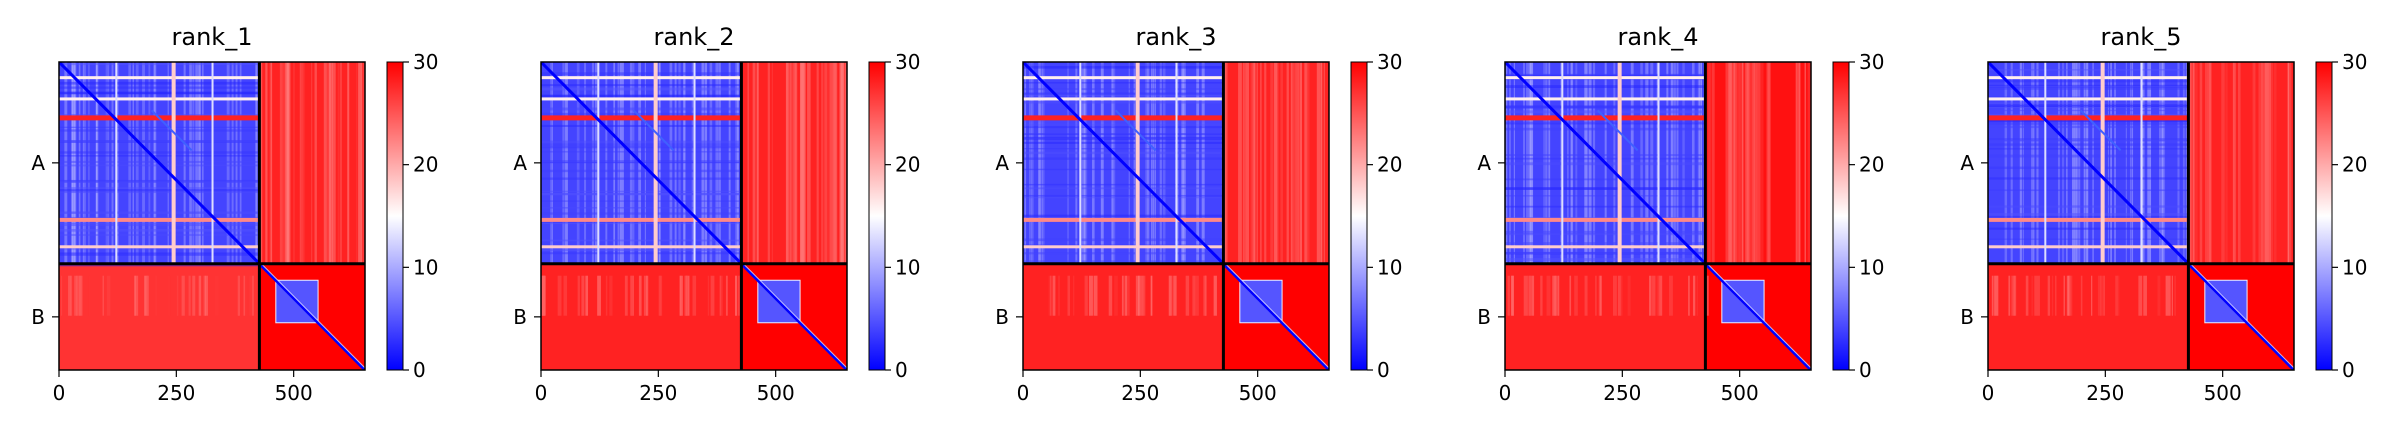 This screenshot has width=2401, height=438. I want to click on y-tick-label: B, so click(520, 317).